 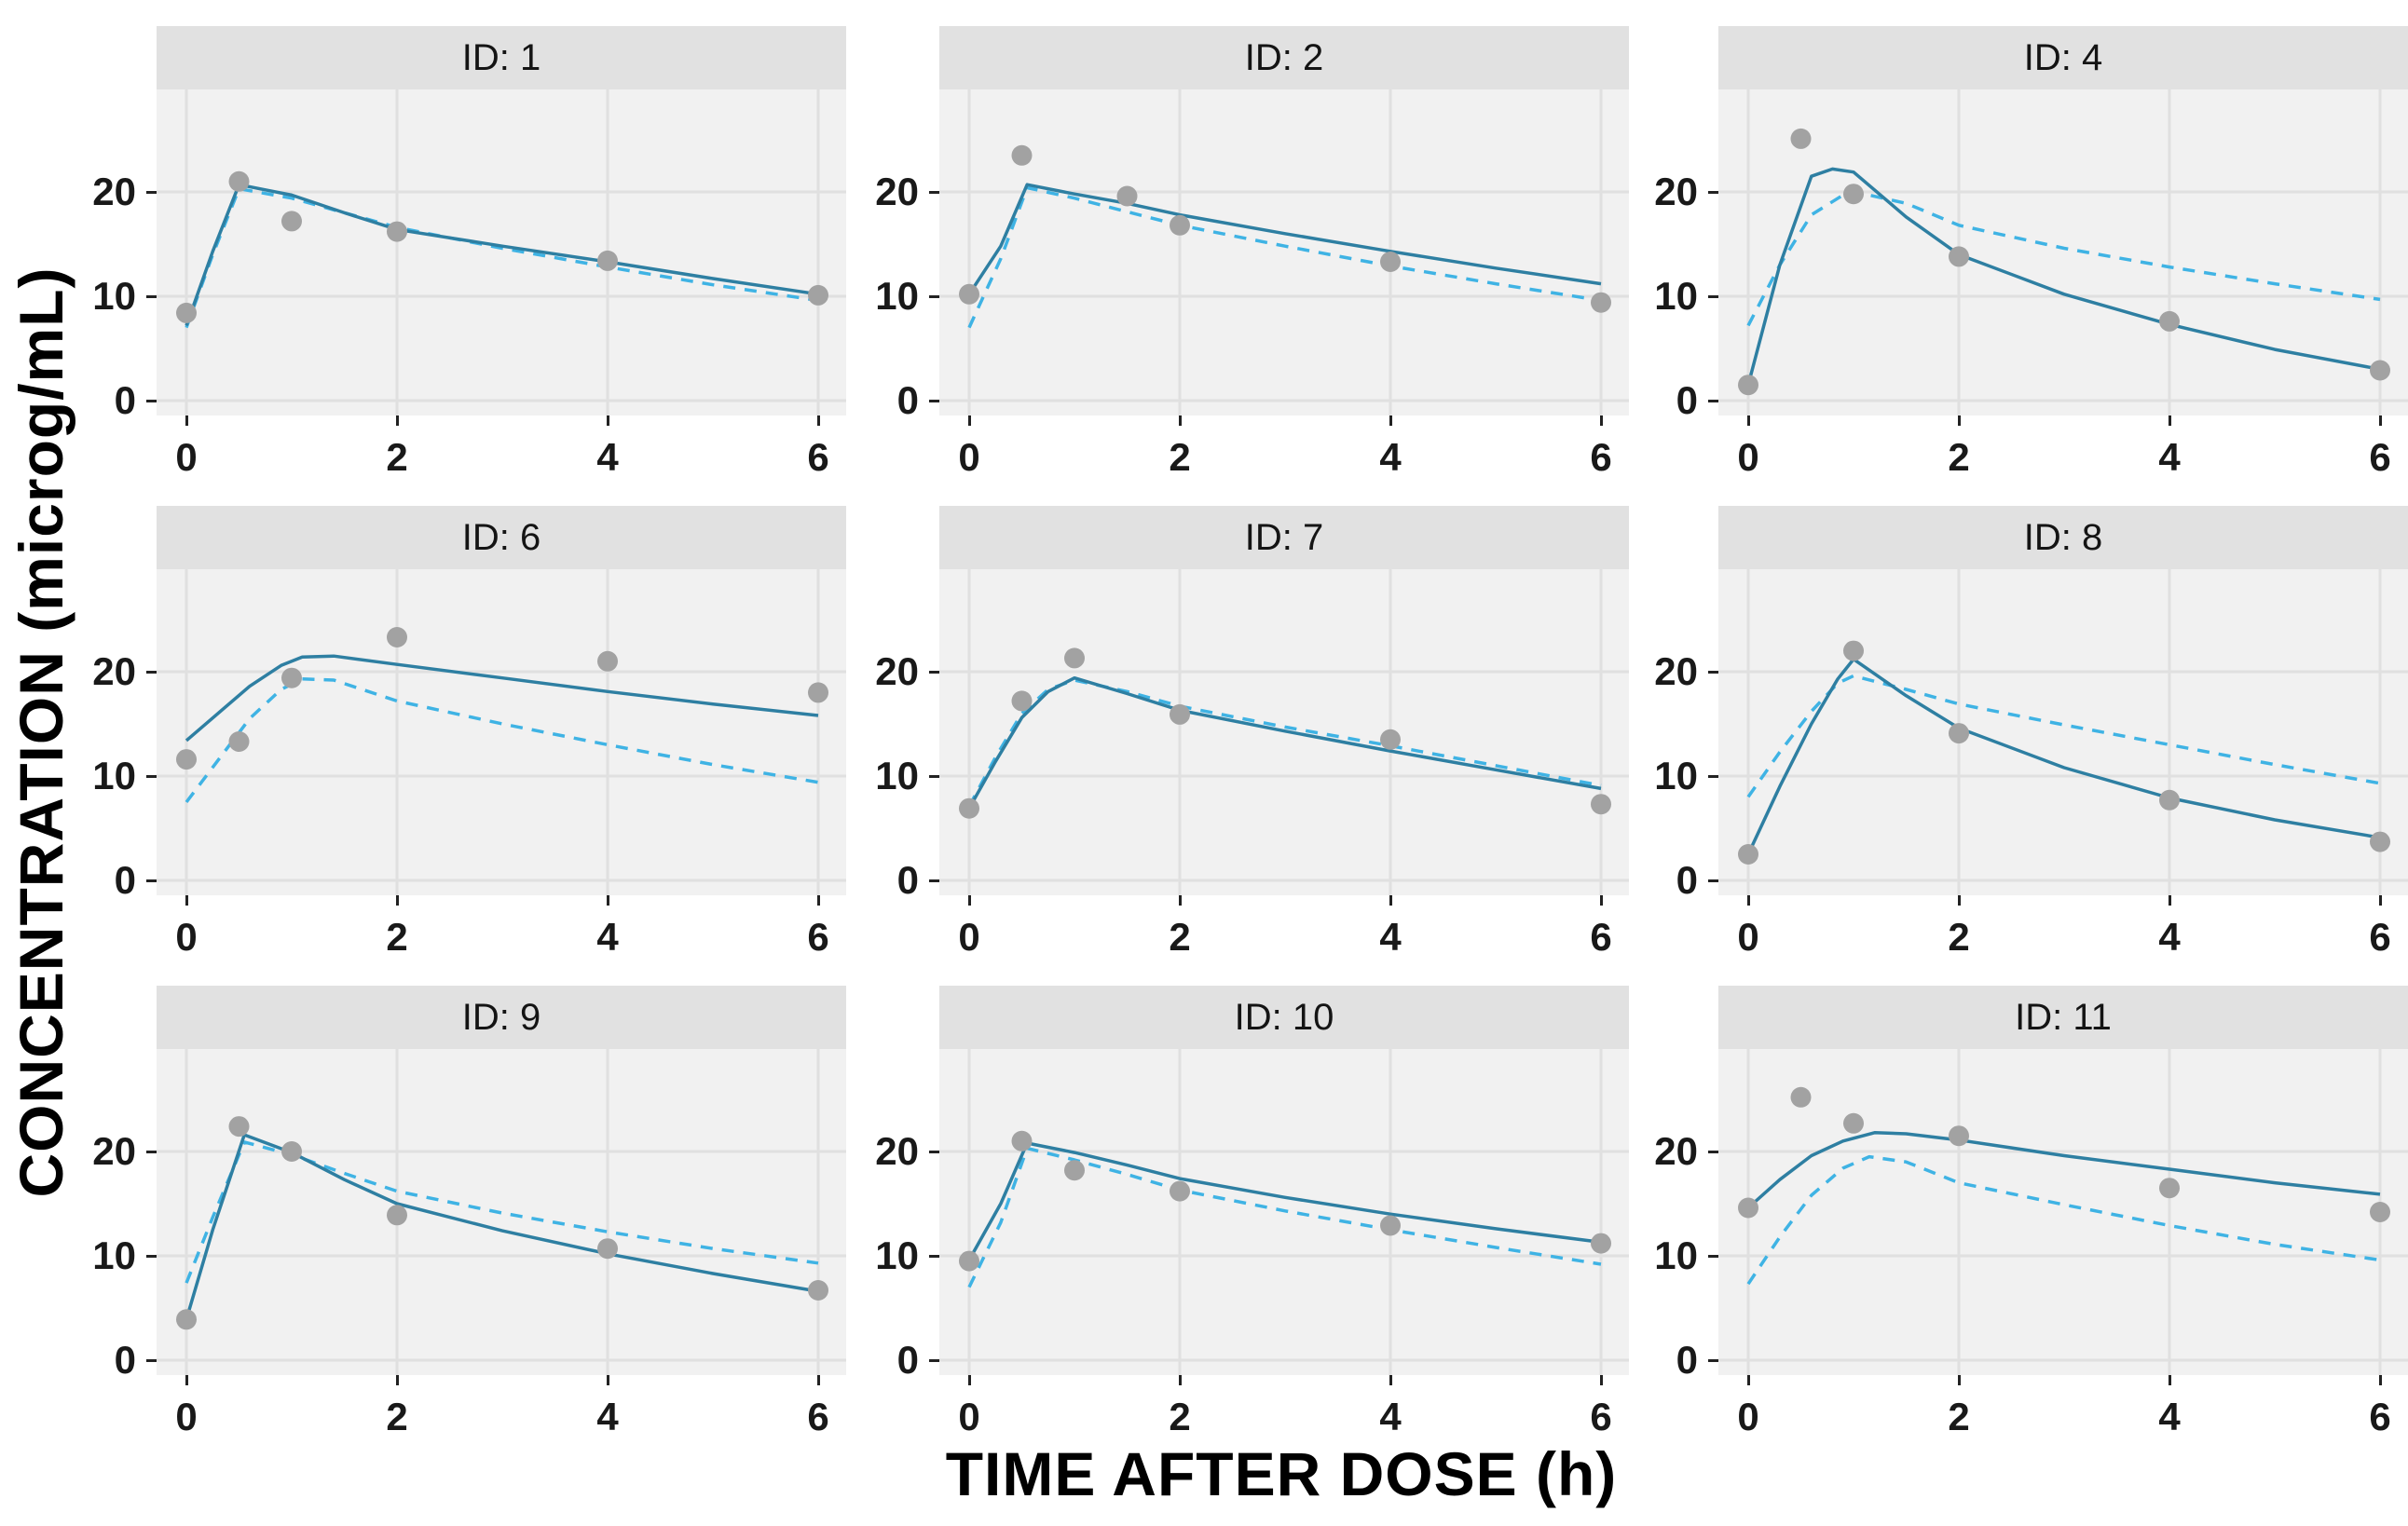 What do you see at coordinates (1284, 1017) in the screenshot?
I see `facet-strip-label: ID: 10` at bounding box center [1284, 1017].